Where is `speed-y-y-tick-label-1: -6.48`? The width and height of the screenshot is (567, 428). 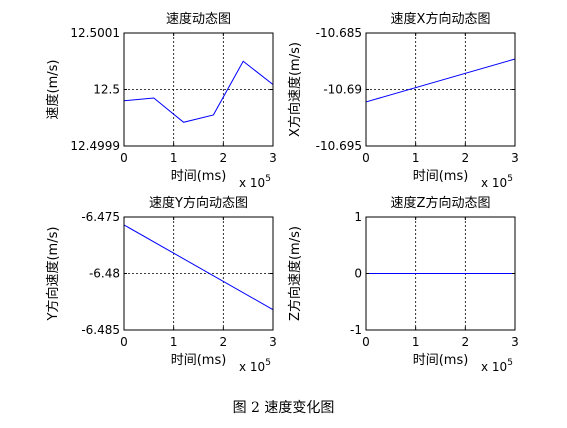 speed-y-y-tick-label-1: -6.48 is located at coordinates (104, 274).